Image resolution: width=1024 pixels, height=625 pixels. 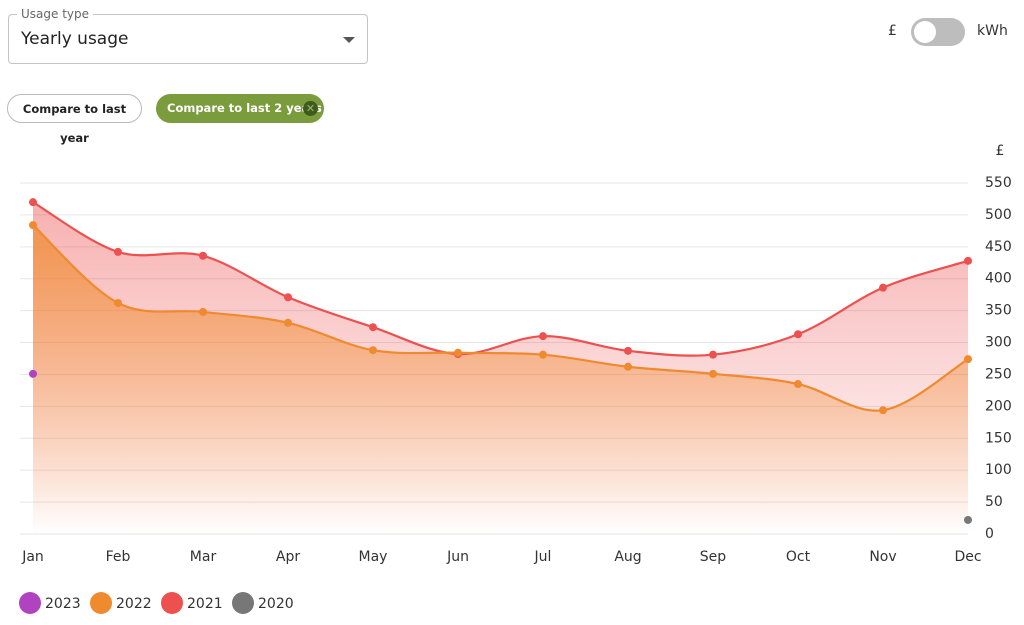 I want to click on chip: Compare to last year, so click(x=74, y=119).